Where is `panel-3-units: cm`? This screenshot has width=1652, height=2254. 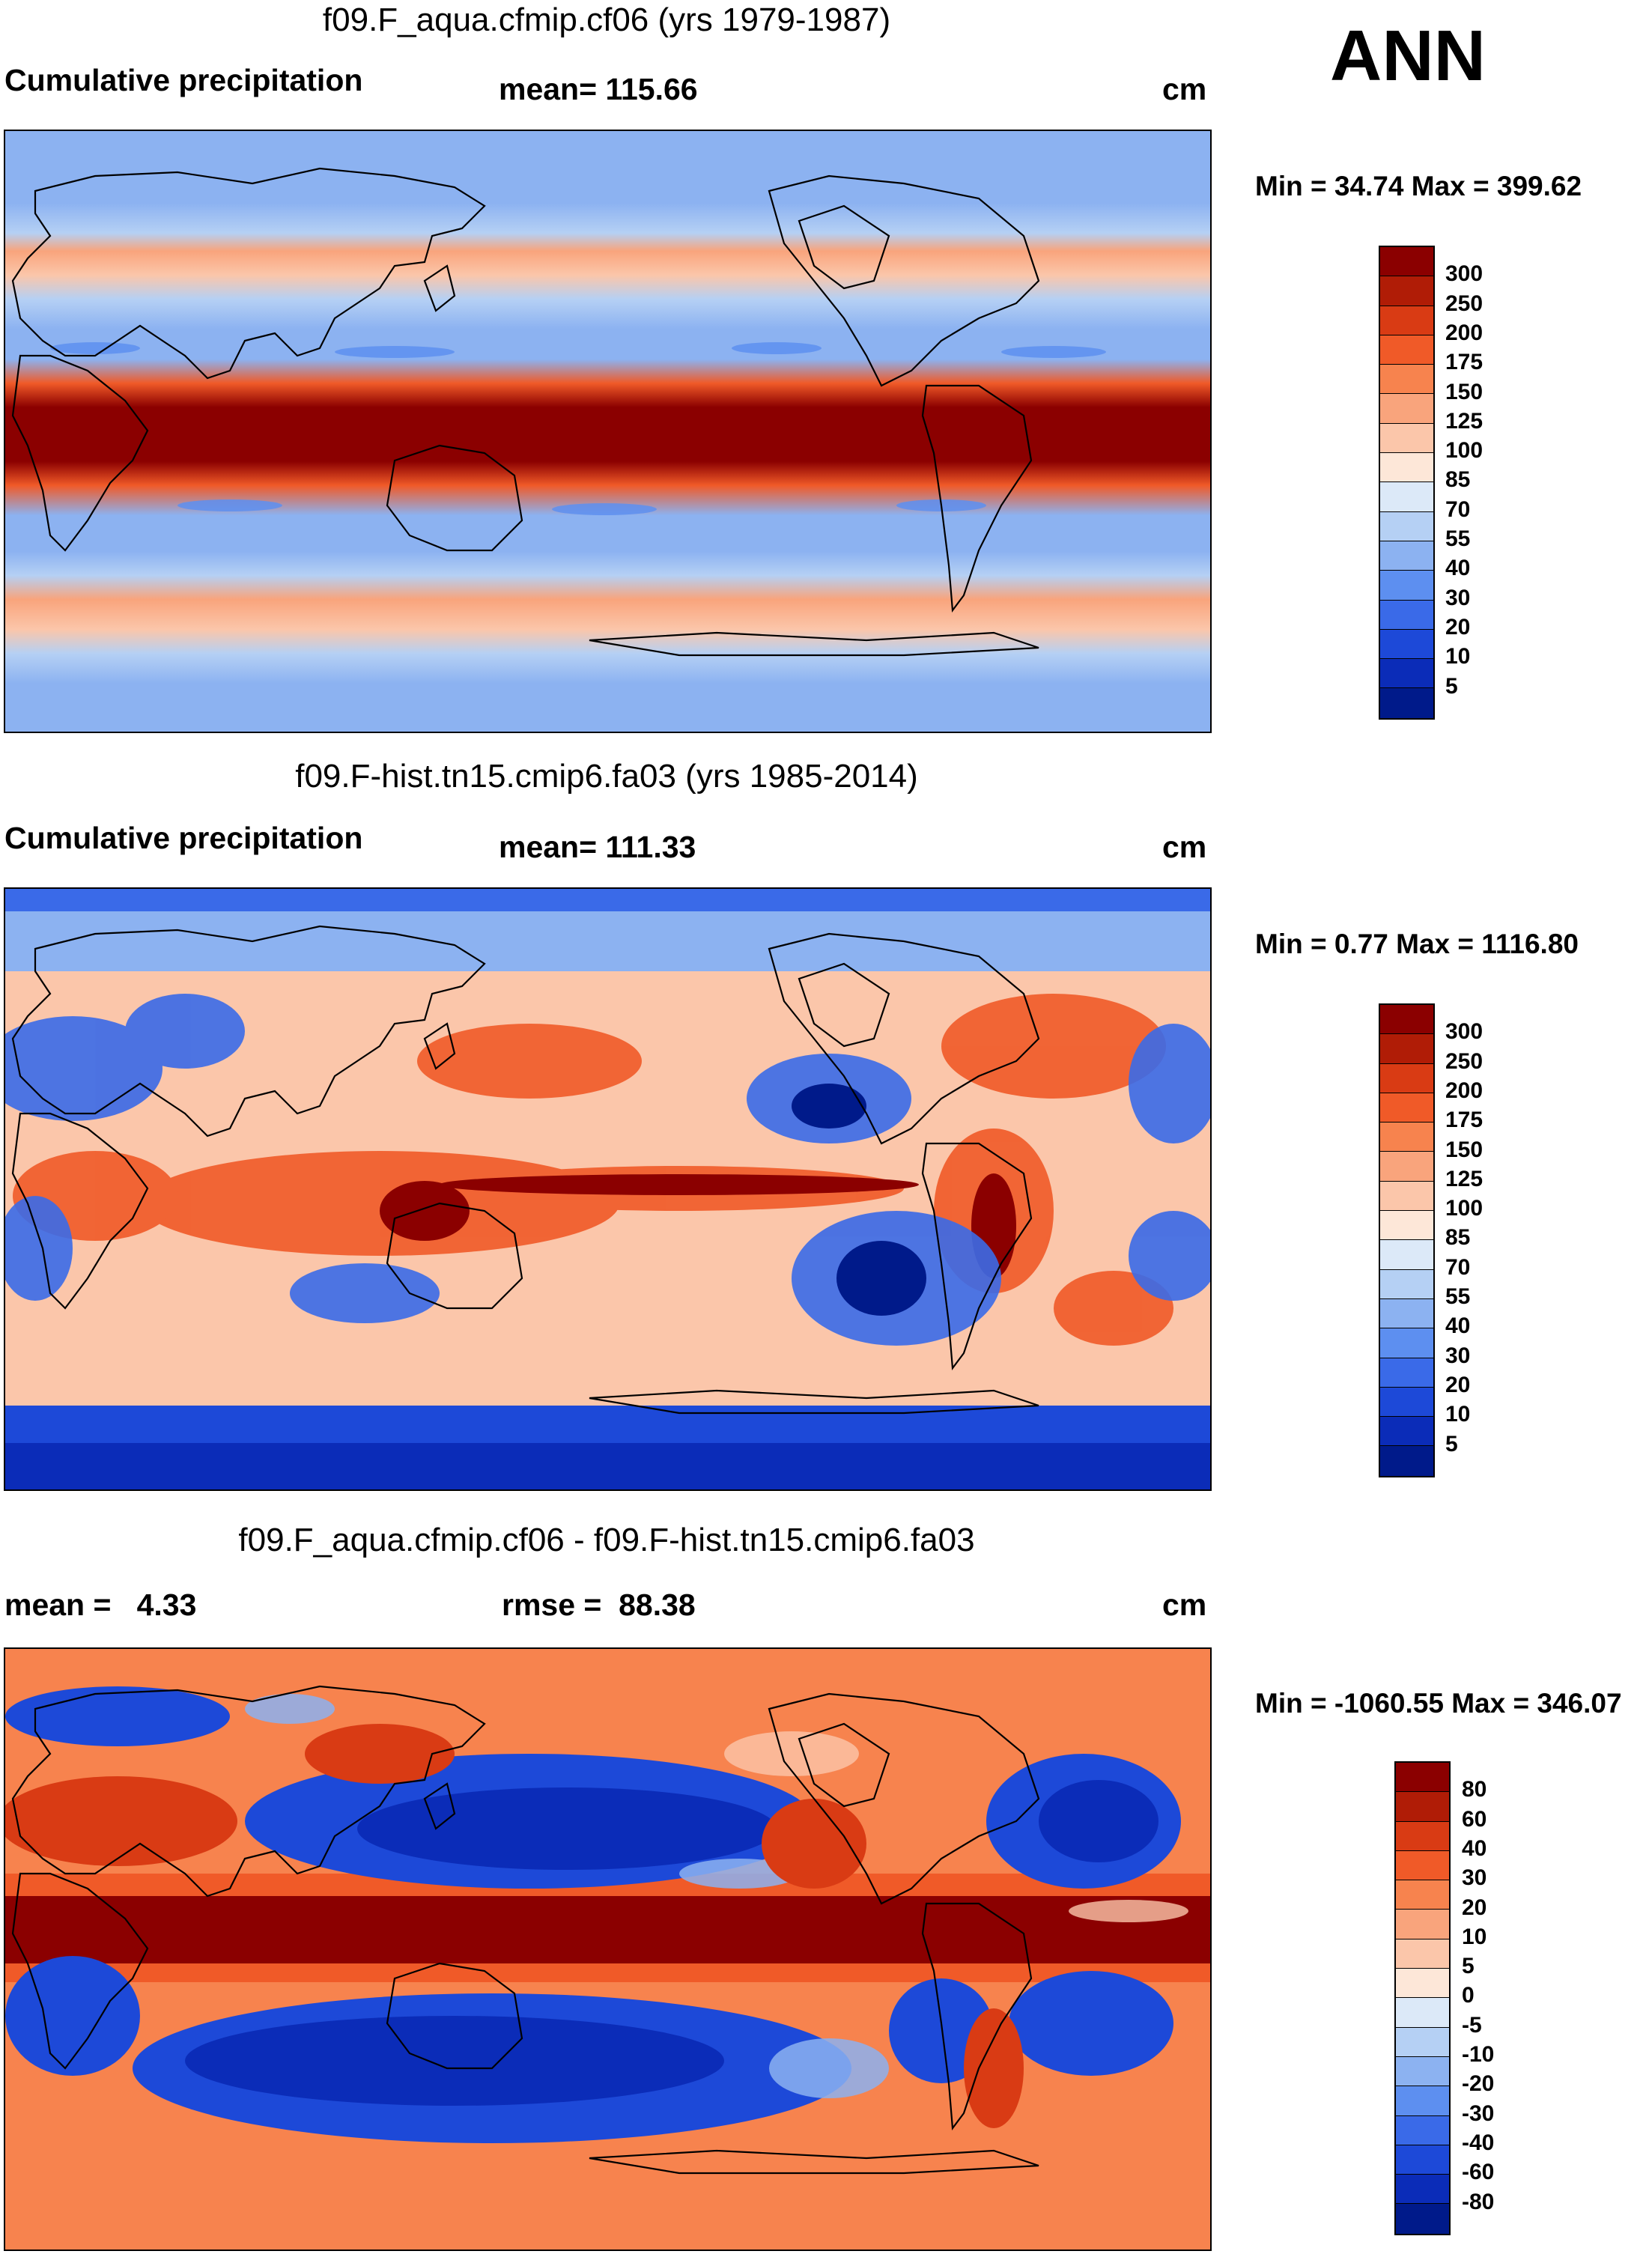 panel-3-units: cm is located at coordinates (1184, 1605).